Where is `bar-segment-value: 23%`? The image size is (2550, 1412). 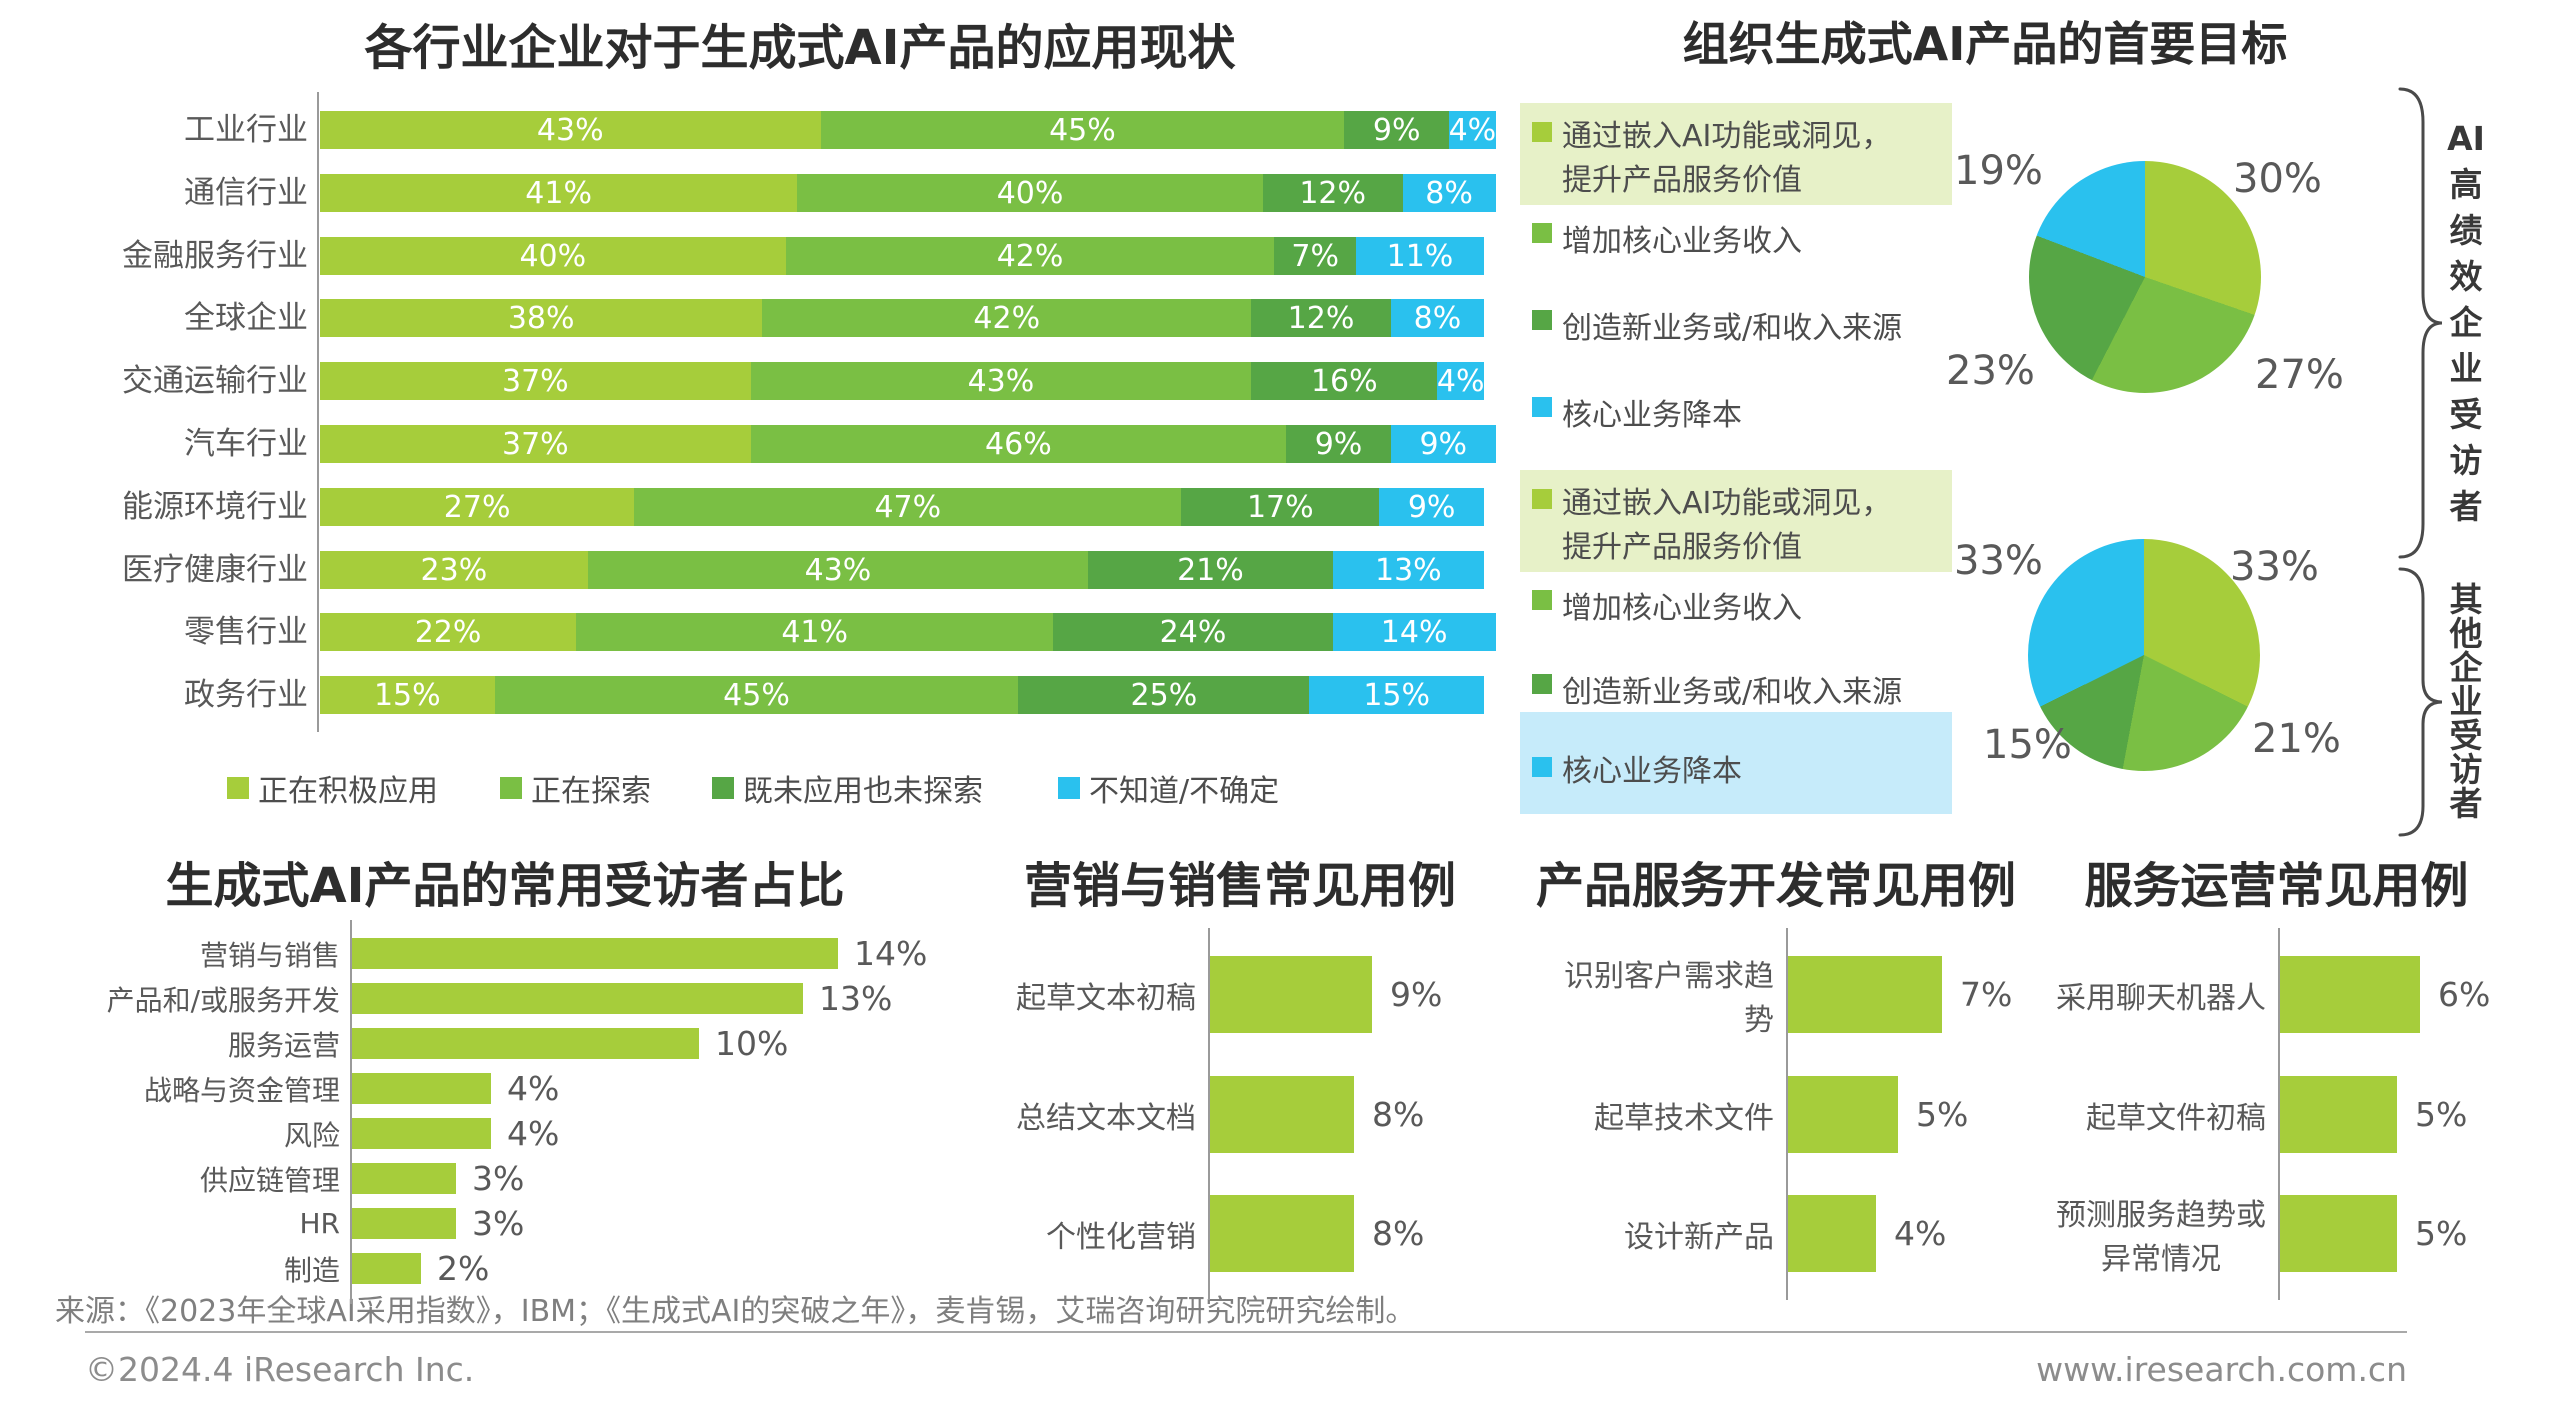
bar-segment-value: 23% is located at coordinates (454, 570).